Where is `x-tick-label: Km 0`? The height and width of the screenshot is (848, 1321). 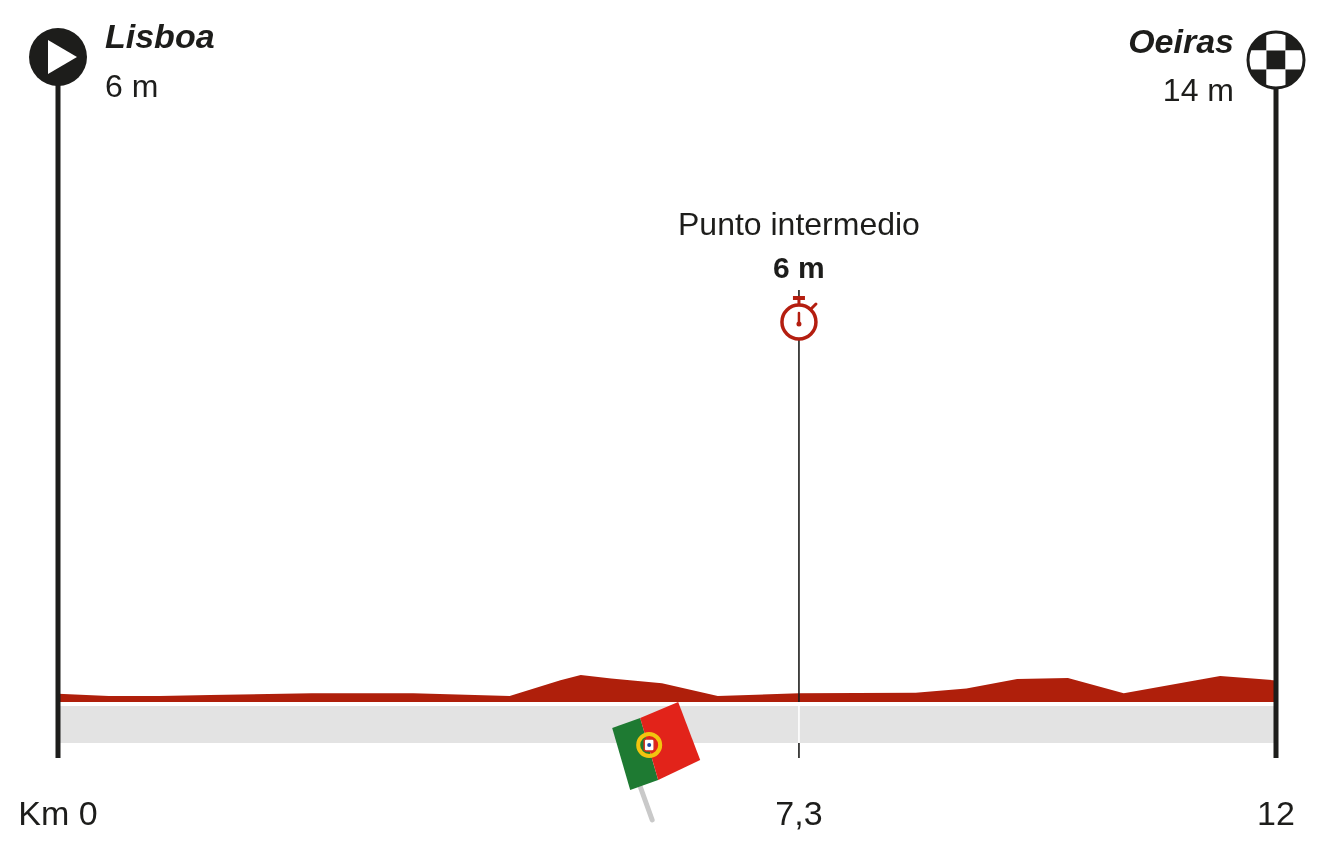
x-tick-label: Km 0 is located at coordinates (58, 813).